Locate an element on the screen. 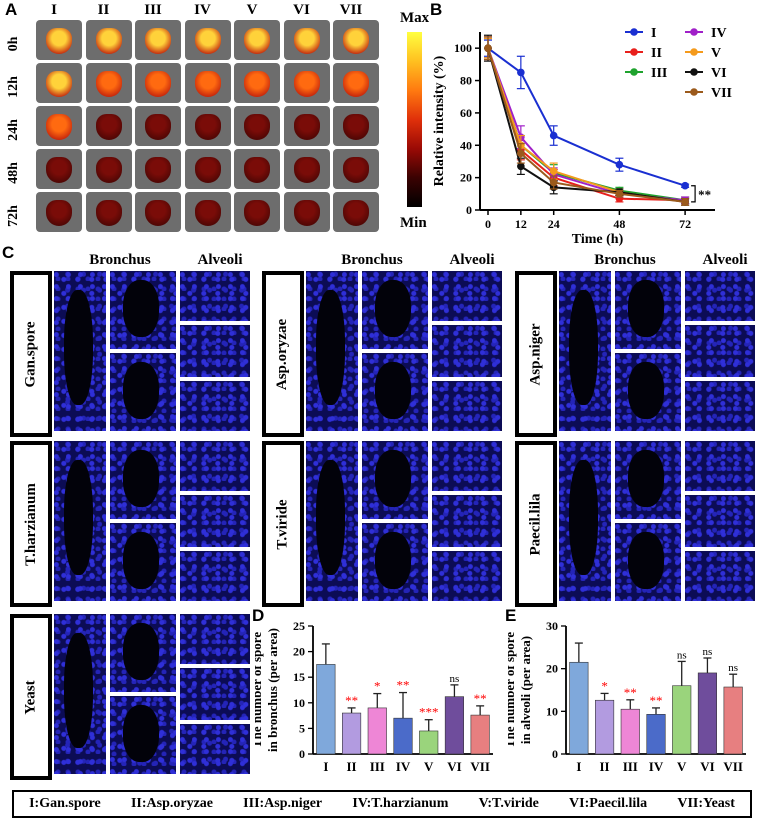 The width and height of the screenshot is (764, 823). legend-item: III:Asp.niger is located at coordinates (283, 803).